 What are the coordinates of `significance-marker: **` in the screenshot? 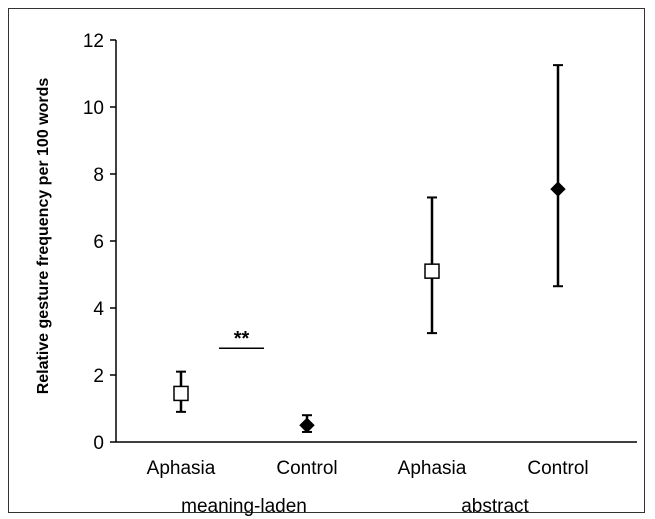 It's located at (242, 339).